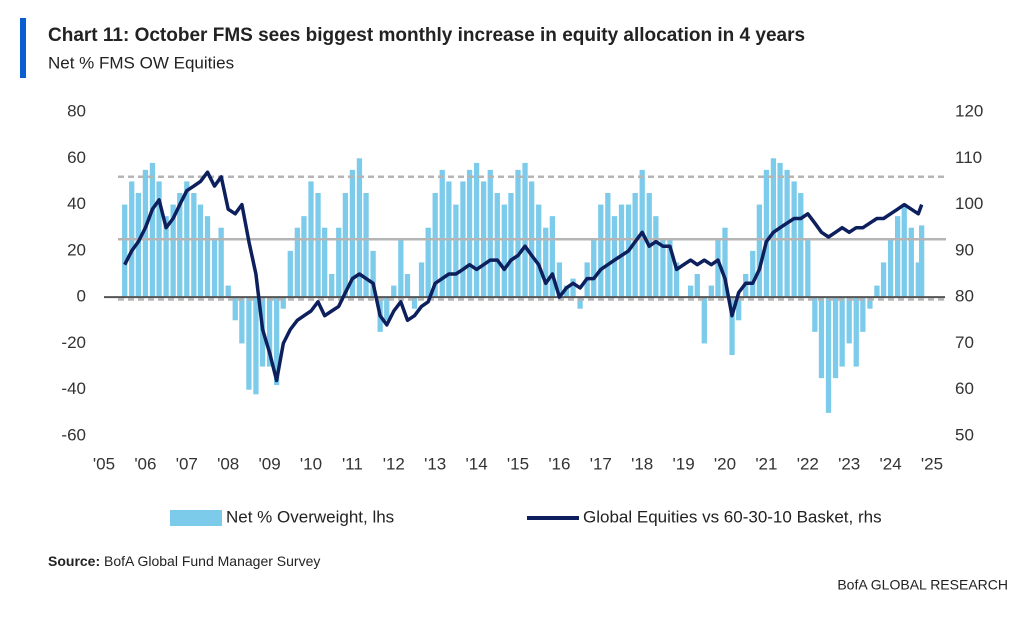 The width and height of the screenshot is (1024, 628). What do you see at coordinates (684, 463) in the screenshot?
I see `x-tick-label: '19` at bounding box center [684, 463].